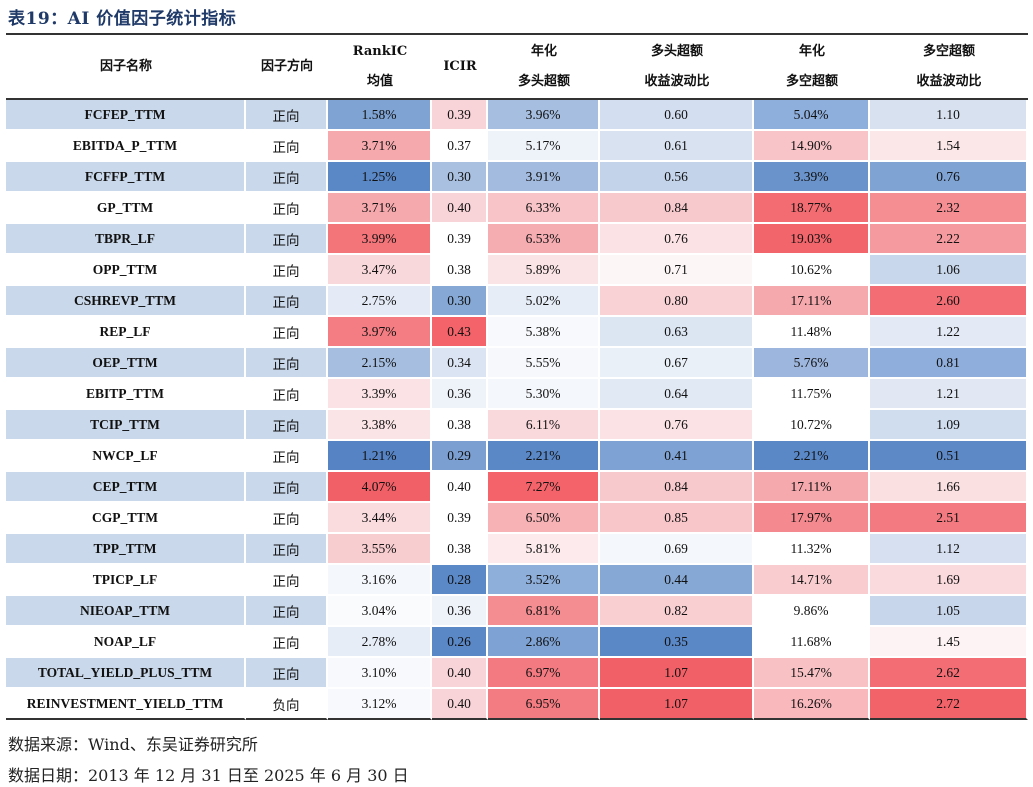 The height and width of the screenshot is (787, 1033). Describe the element at coordinates (380, 673) in the screenshot. I see `rankic-cell: 3.10%` at that location.